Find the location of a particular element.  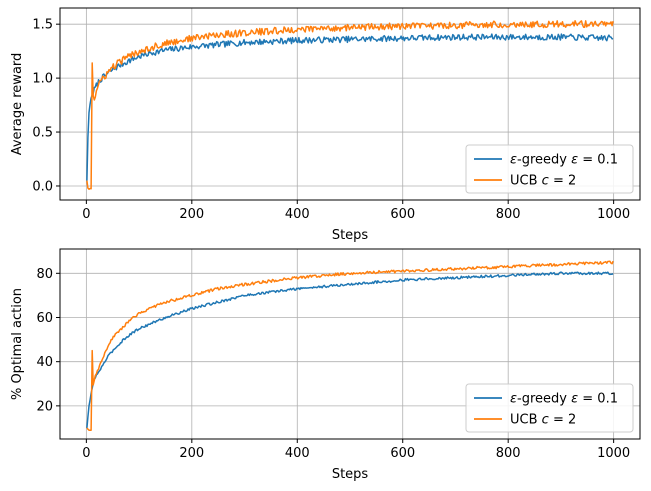

y-axis-label: % Optimal action is located at coordinates (17, 344).